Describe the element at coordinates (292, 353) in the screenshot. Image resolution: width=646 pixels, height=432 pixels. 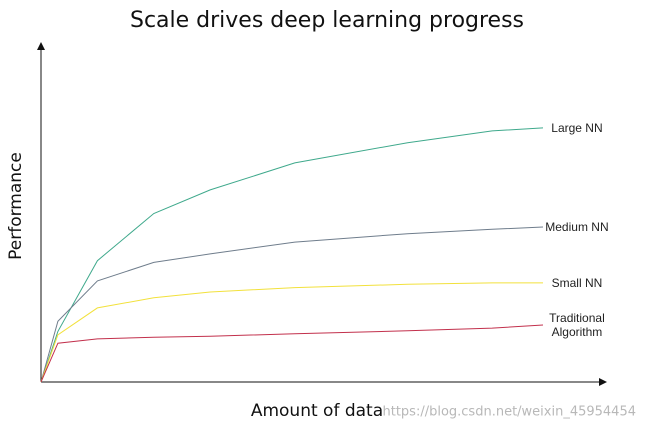
I see `line` at that location.